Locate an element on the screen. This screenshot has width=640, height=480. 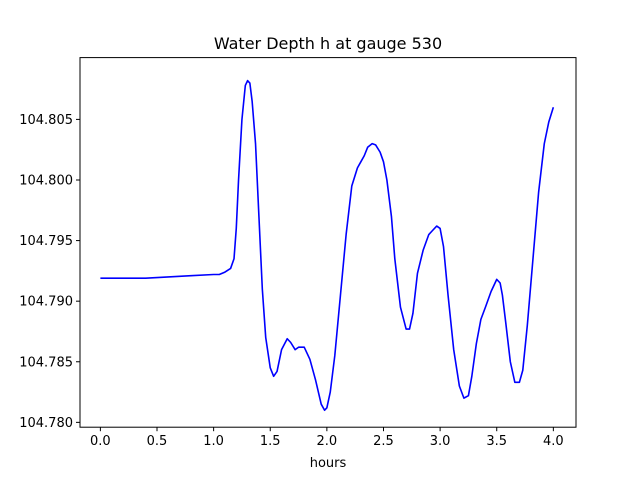
x-tick-label: 3.0 is located at coordinates (440, 441).